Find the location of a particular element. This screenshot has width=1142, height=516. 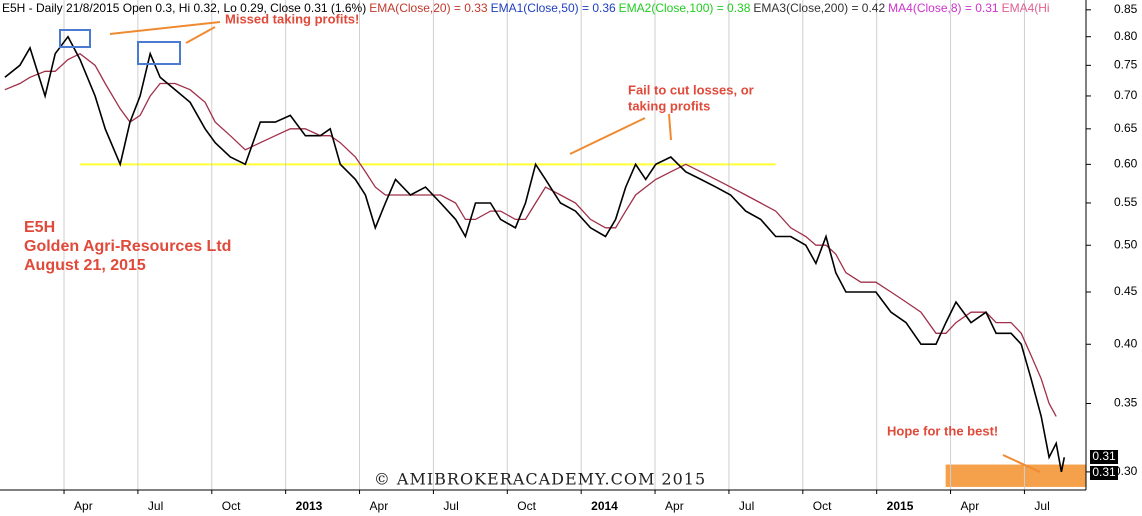

x-tick-label: 2014 is located at coordinates (604, 506).